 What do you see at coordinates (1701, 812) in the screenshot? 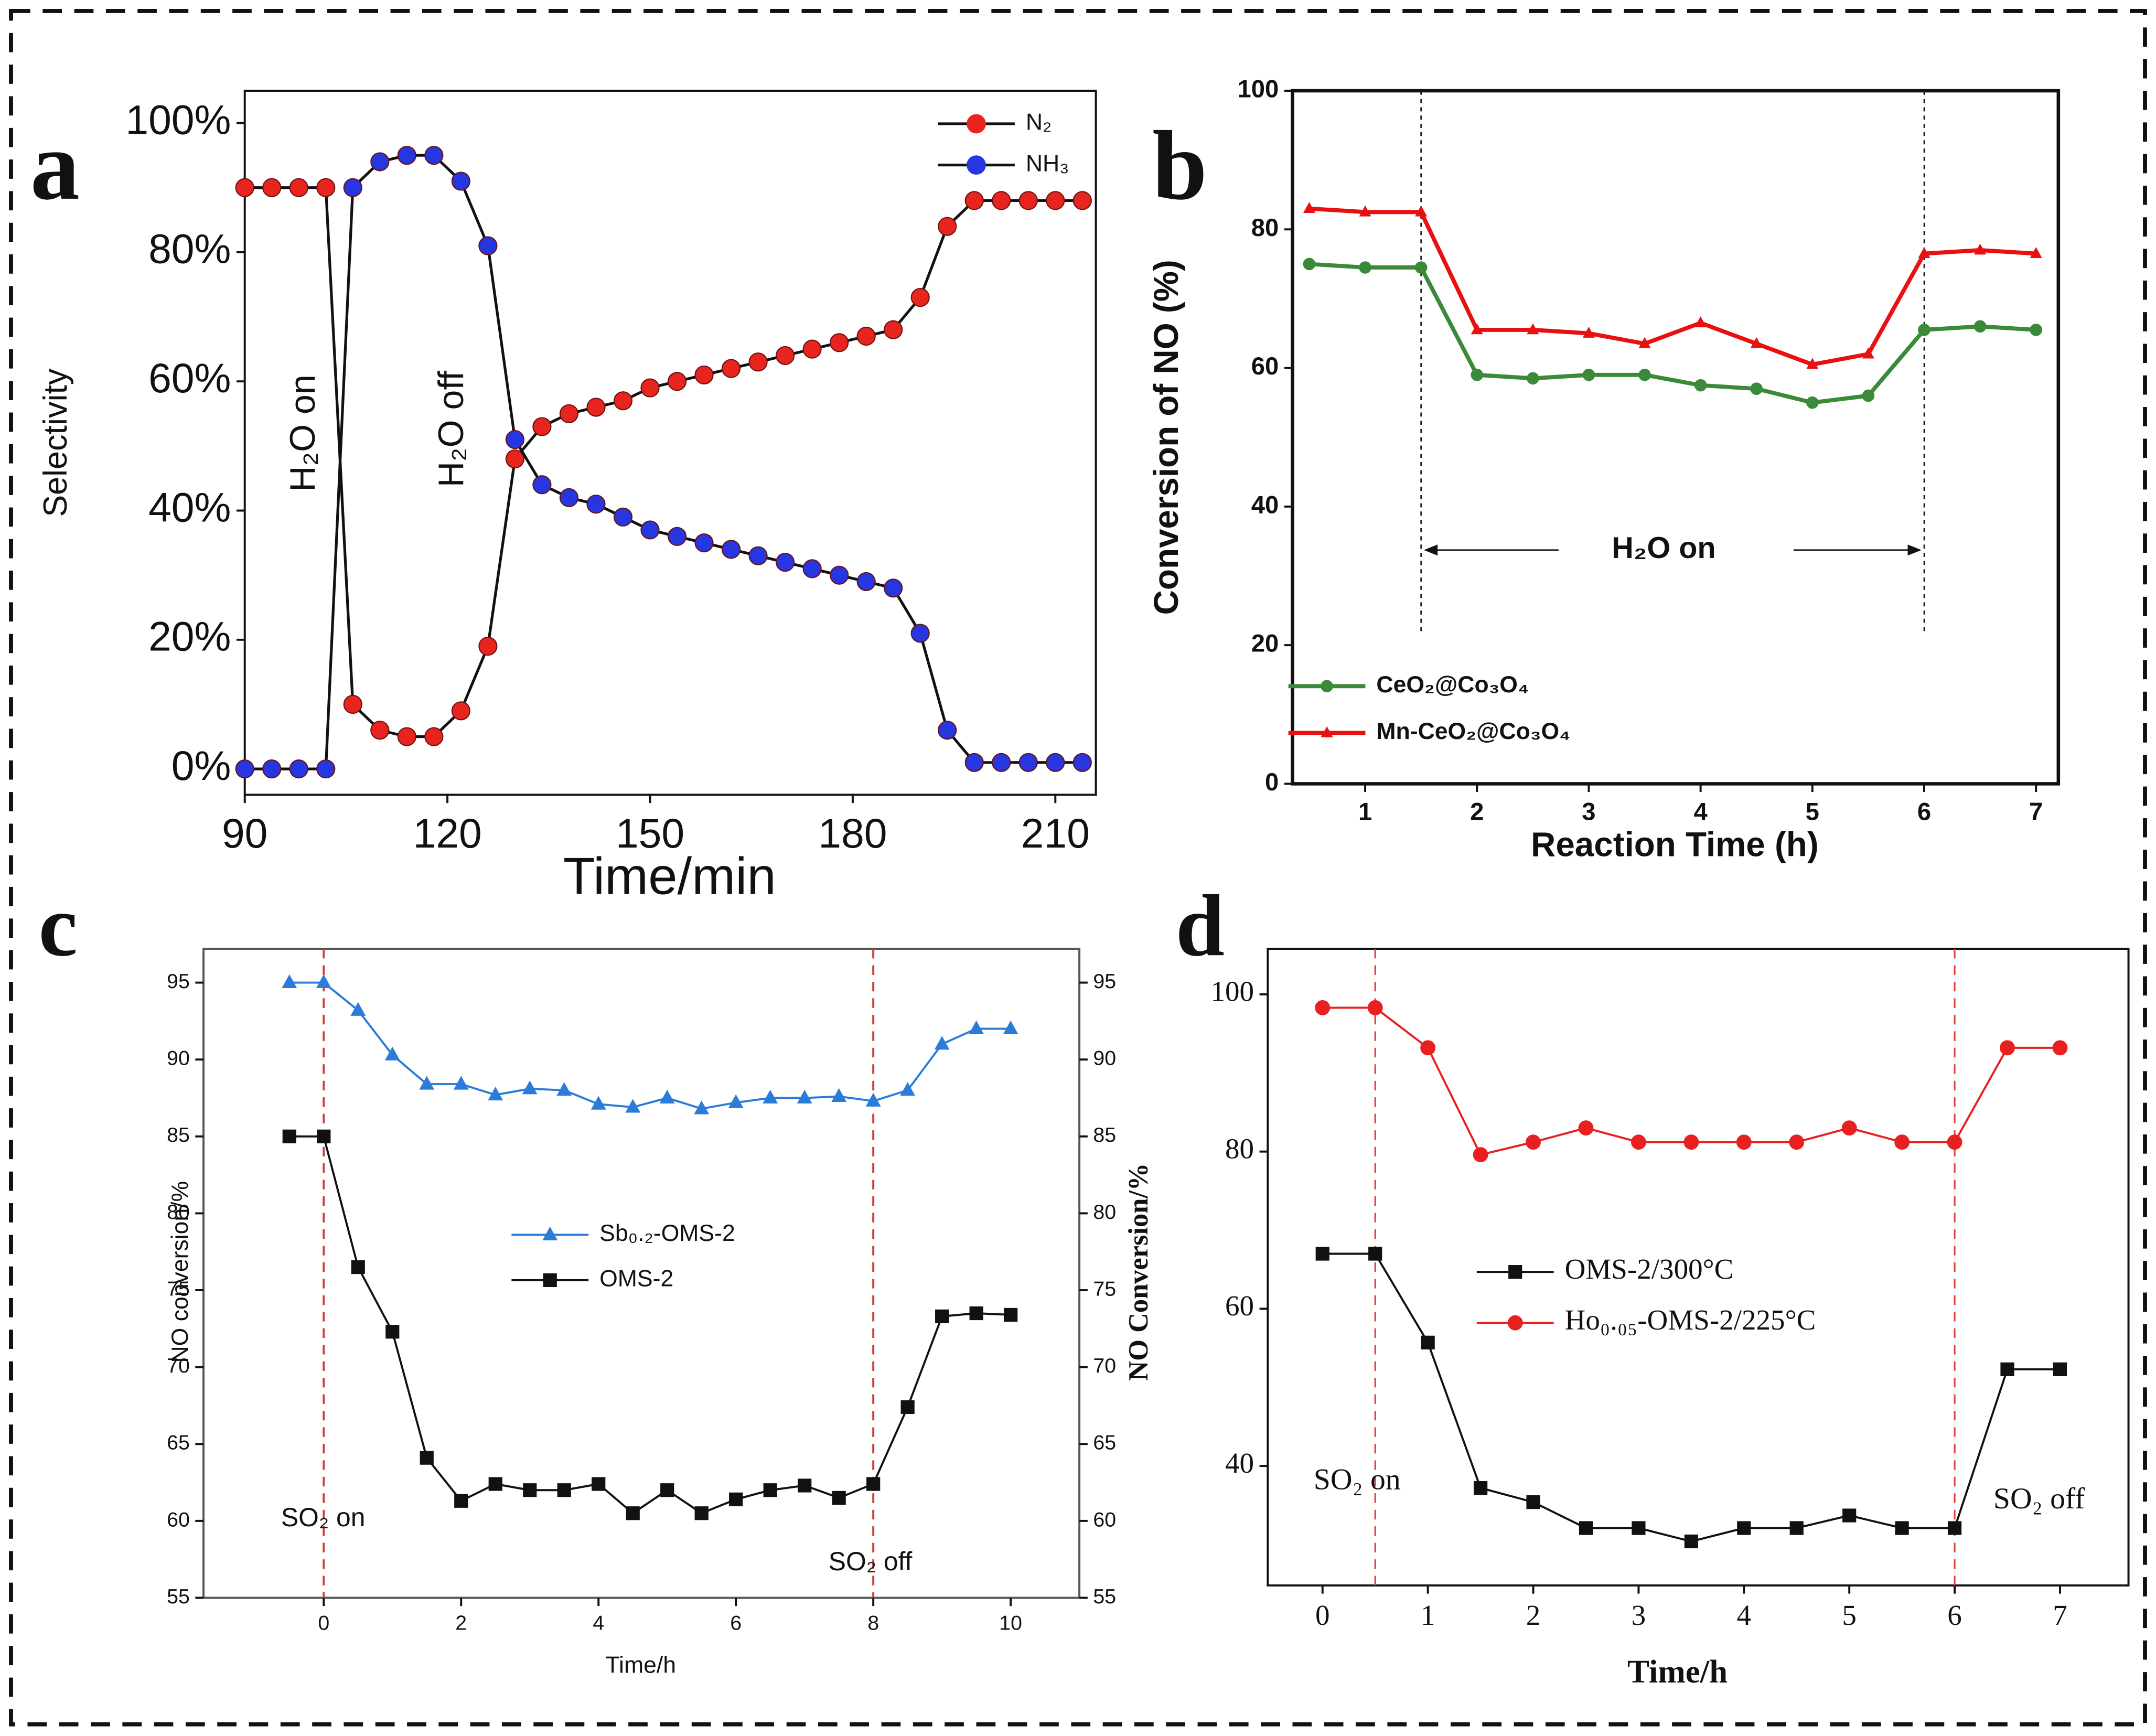
I see `x-tick-label: 4` at bounding box center [1701, 812].